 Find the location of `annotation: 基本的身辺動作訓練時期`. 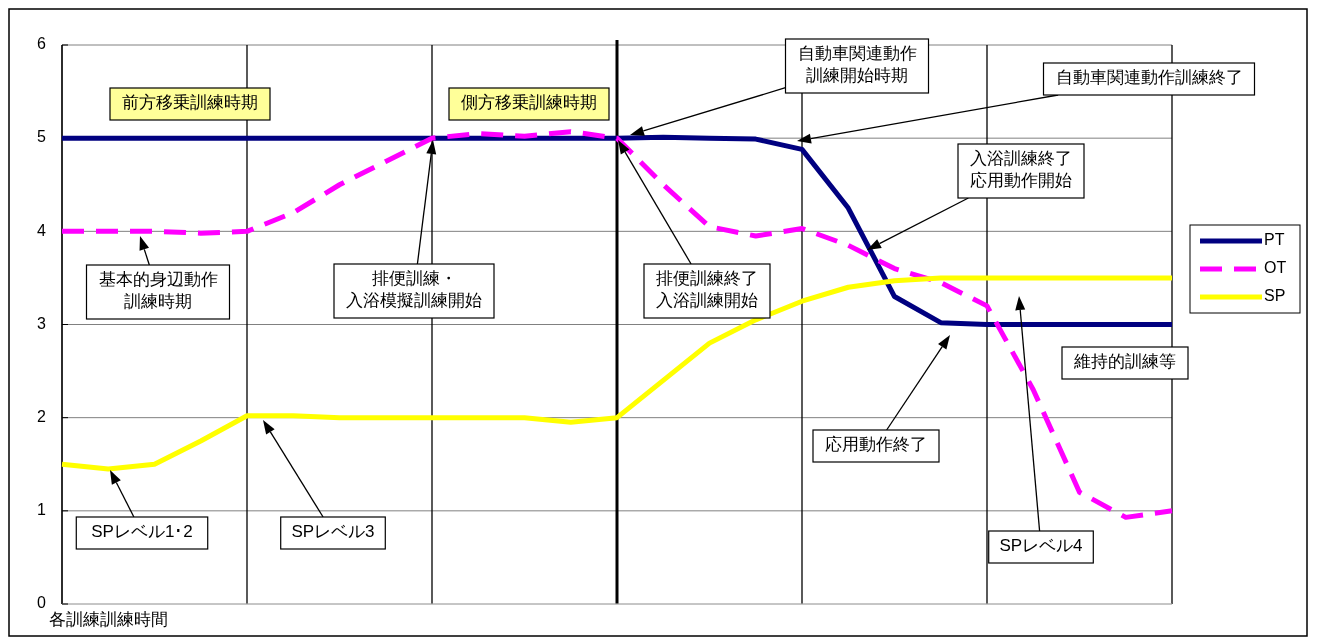

annotation: 基本的身辺動作訓練時期 is located at coordinates (158, 291).